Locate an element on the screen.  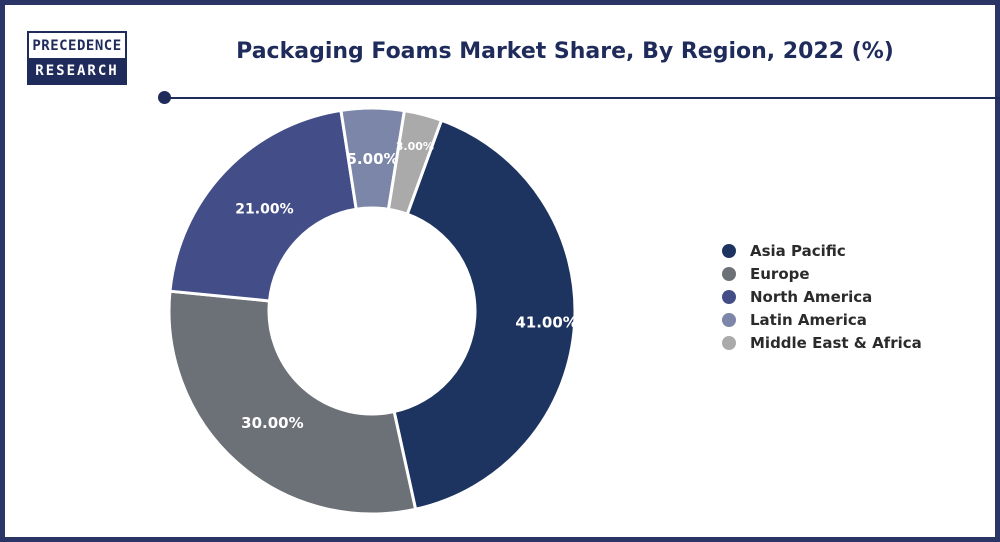
slice-label-latin-america: 5.00% is located at coordinates (373, 159).